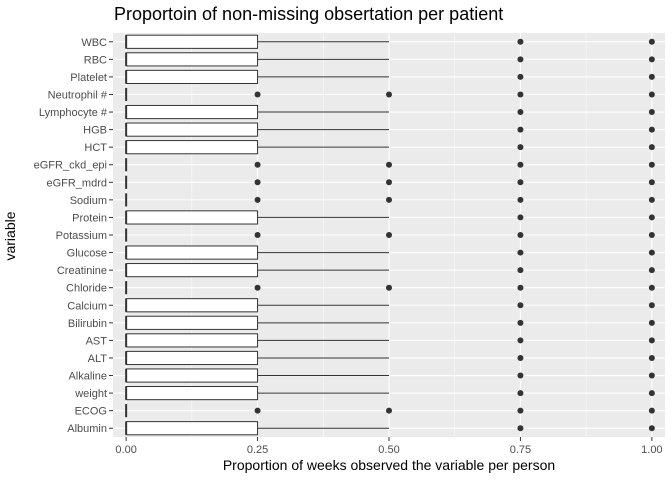 The image size is (672, 480). What do you see at coordinates (520, 450) in the screenshot?
I see `x-tick-label: 0.75` at bounding box center [520, 450].